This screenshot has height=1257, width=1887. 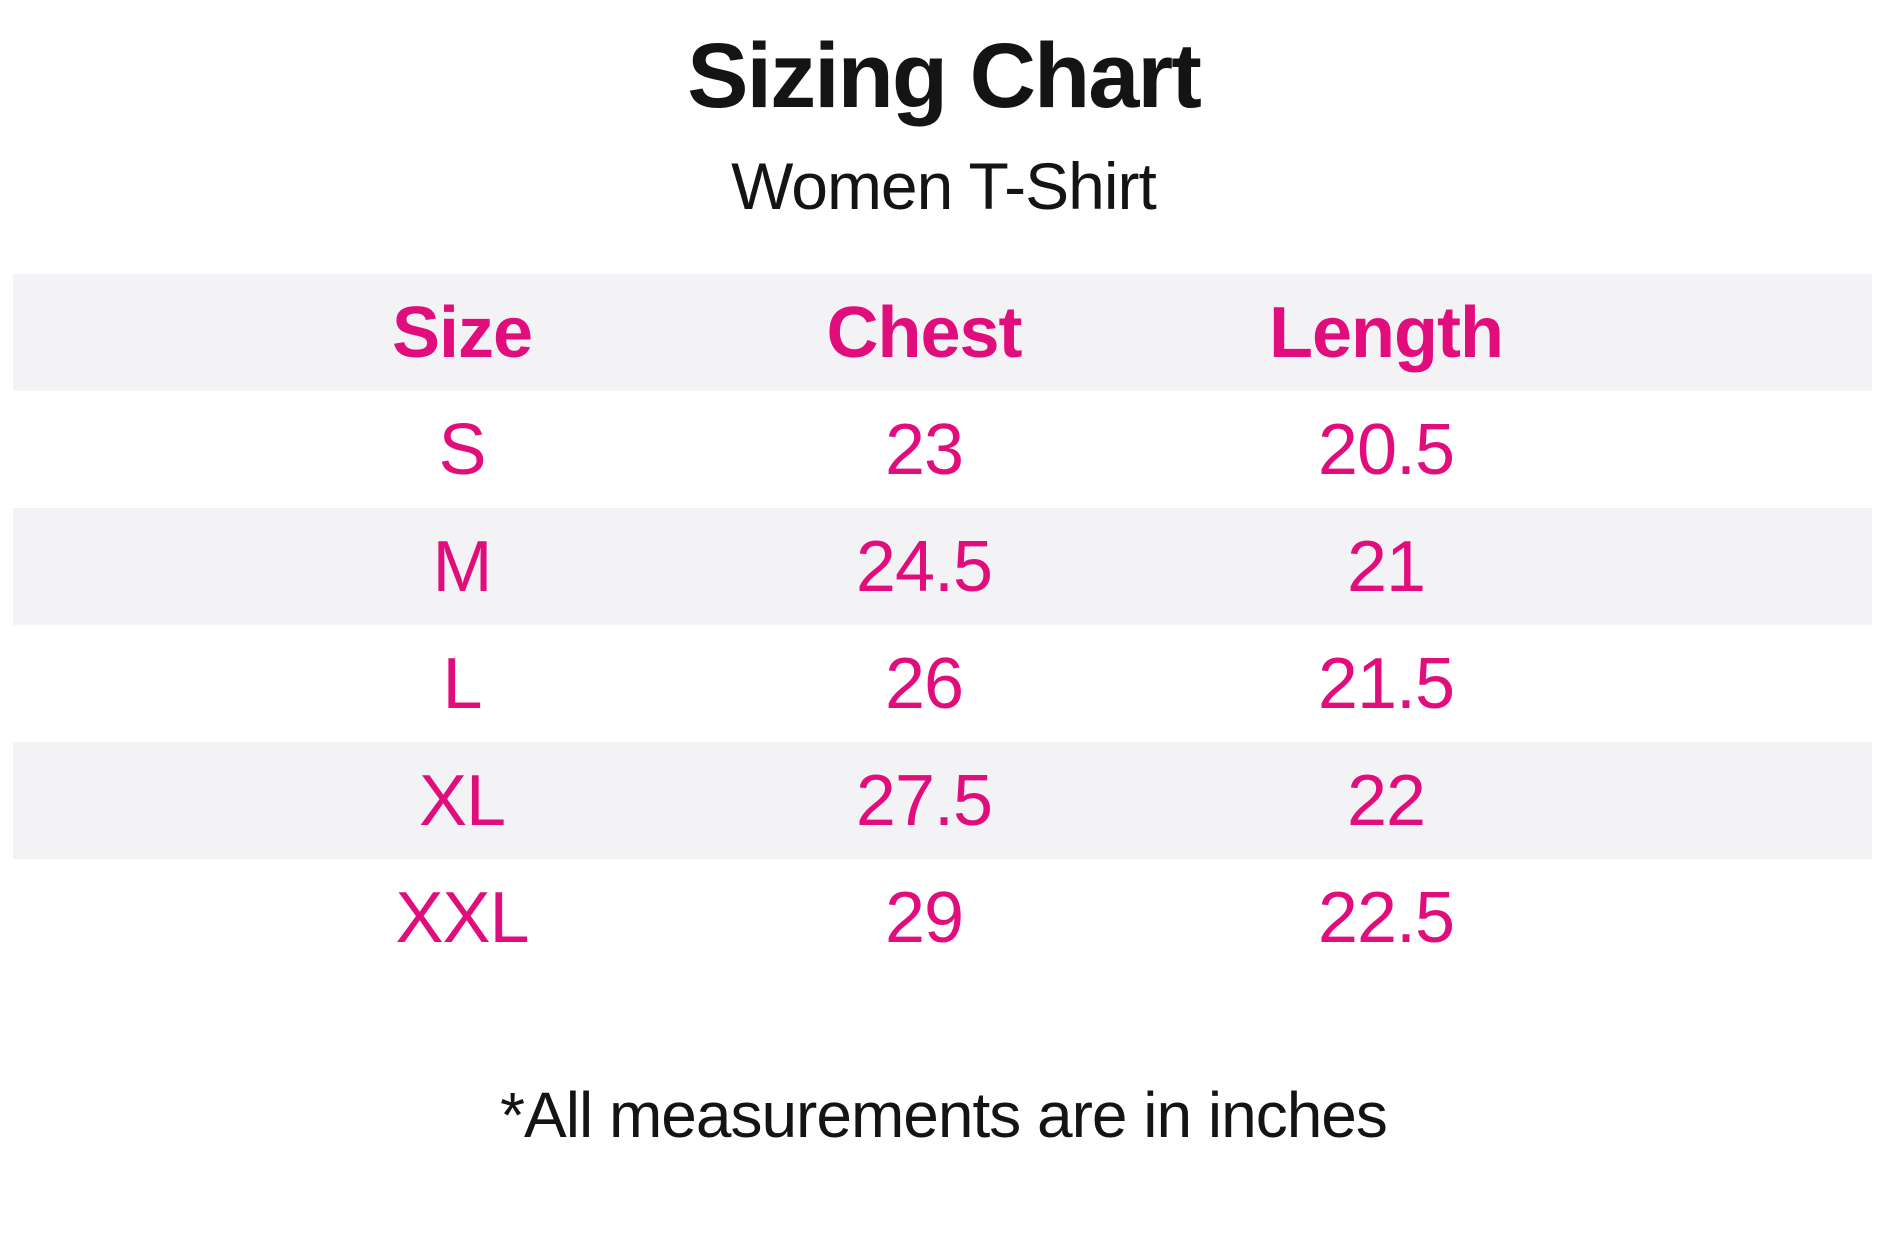 I want to click on size-cell: XXL, so click(x=462, y=917).